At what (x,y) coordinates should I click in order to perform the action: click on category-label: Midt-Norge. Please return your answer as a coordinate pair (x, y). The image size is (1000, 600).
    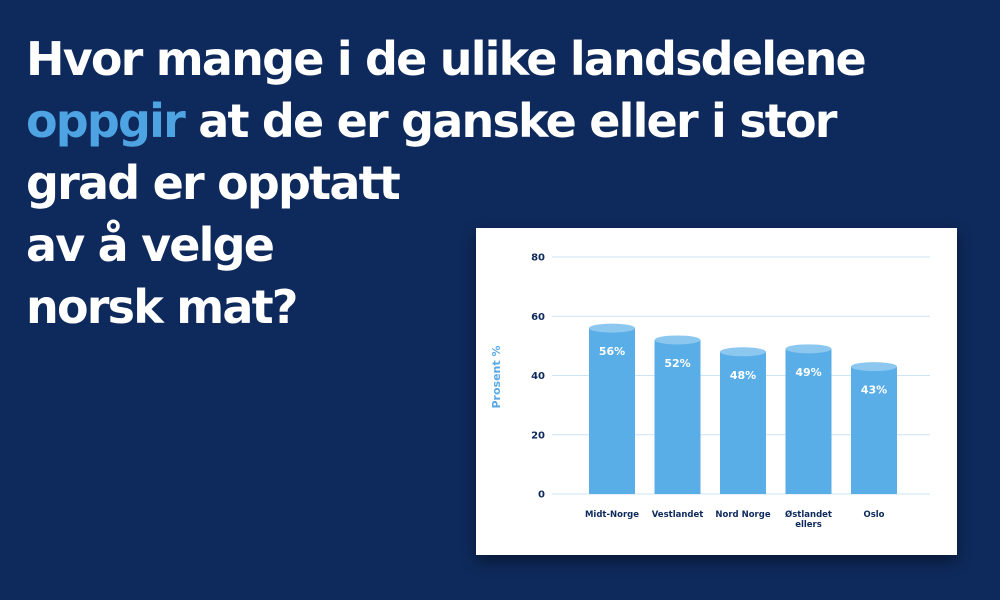
    Looking at the image, I should click on (612, 515).